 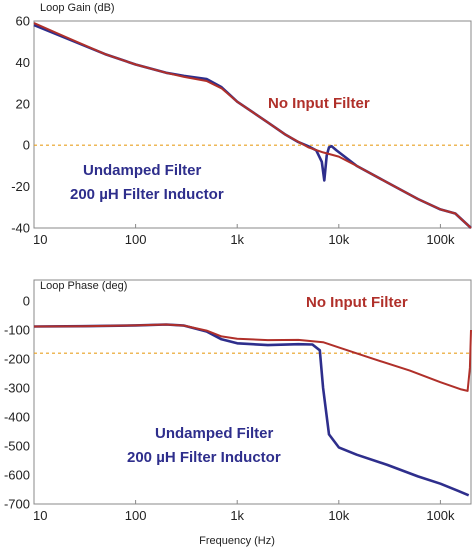 What do you see at coordinates (136, 515) in the screenshot?
I see `phase-x-tick-label: 100` at bounding box center [136, 515].